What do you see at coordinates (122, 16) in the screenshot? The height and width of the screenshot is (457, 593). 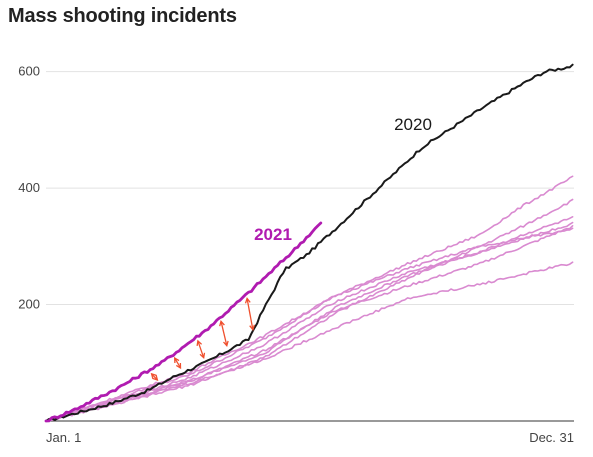 I see `chart-title: Mass shooting incidents` at bounding box center [122, 16].